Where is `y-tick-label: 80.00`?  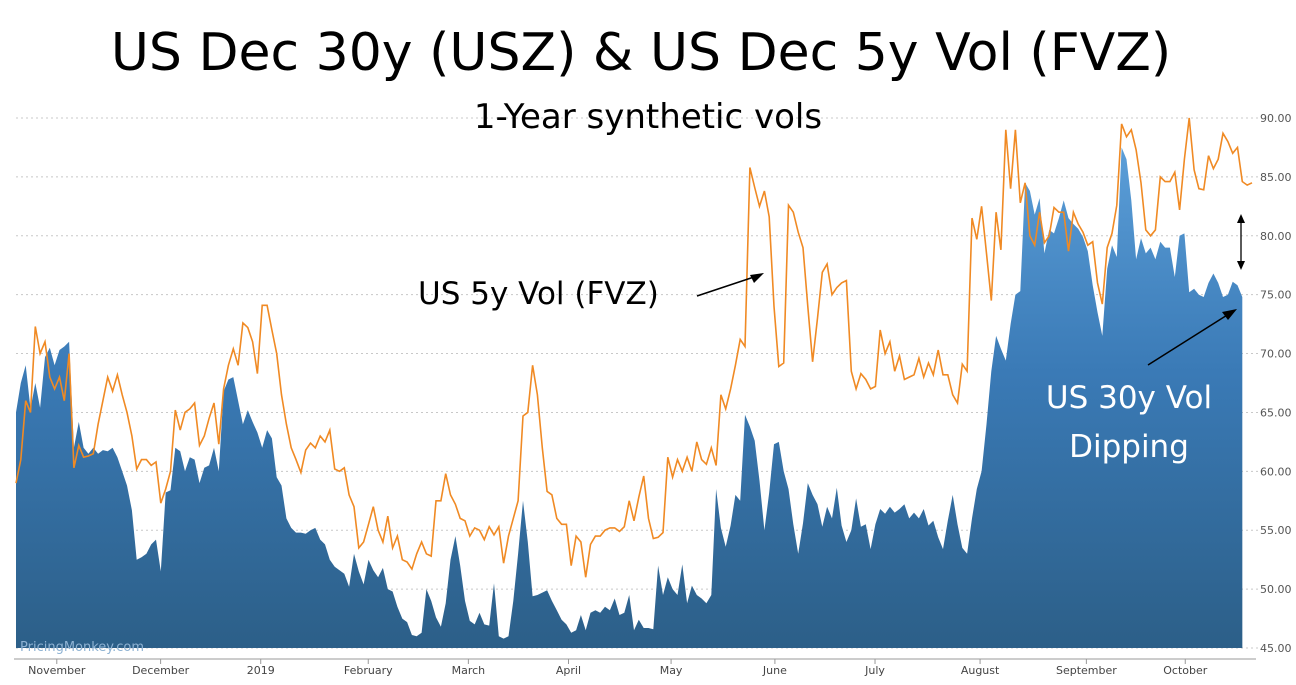 y-tick-label: 80.00 is located at coordinates (1276, 236).